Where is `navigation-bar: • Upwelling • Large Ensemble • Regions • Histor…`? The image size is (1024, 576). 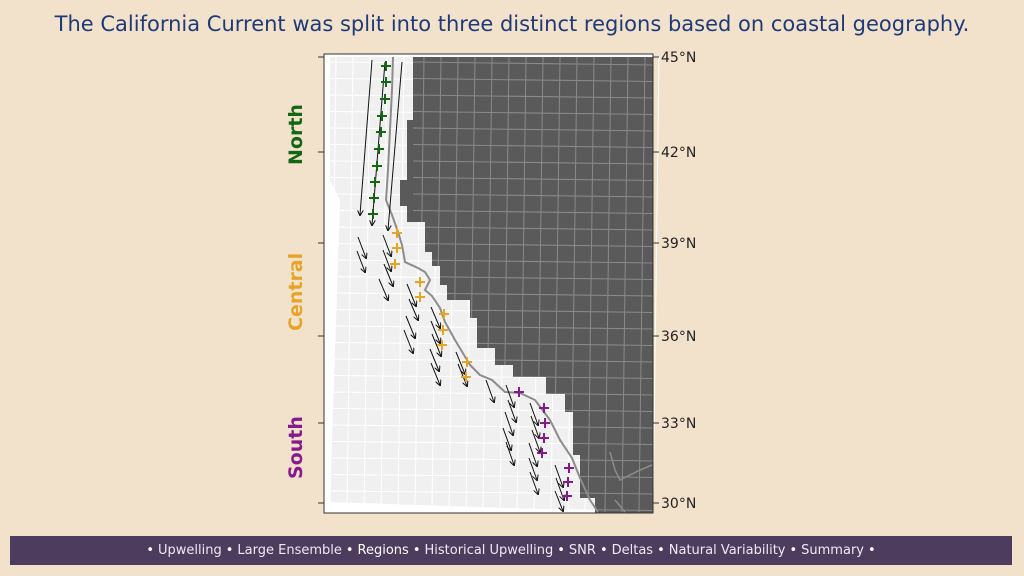 navigation-bar: • Upwelling • Large Ensemble • Regions • Histor… is located at coordinates (511, 550).